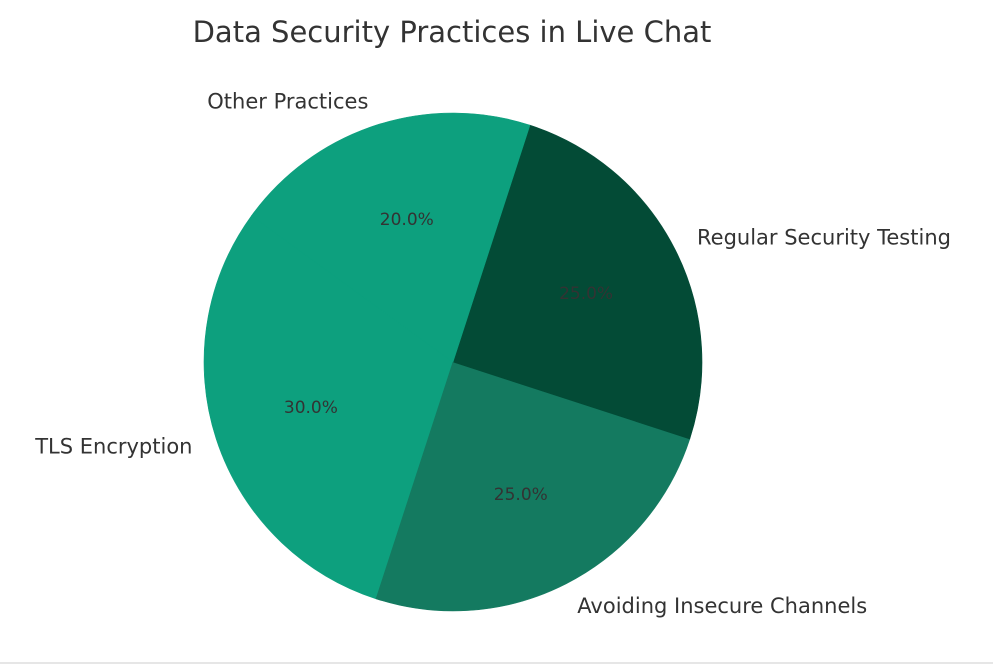  What do you see at coordinates (824, 238) in the screenshot?
I see `category-label-regular-security-testing: Regular Security Testing` at bounding box center [824, 238].